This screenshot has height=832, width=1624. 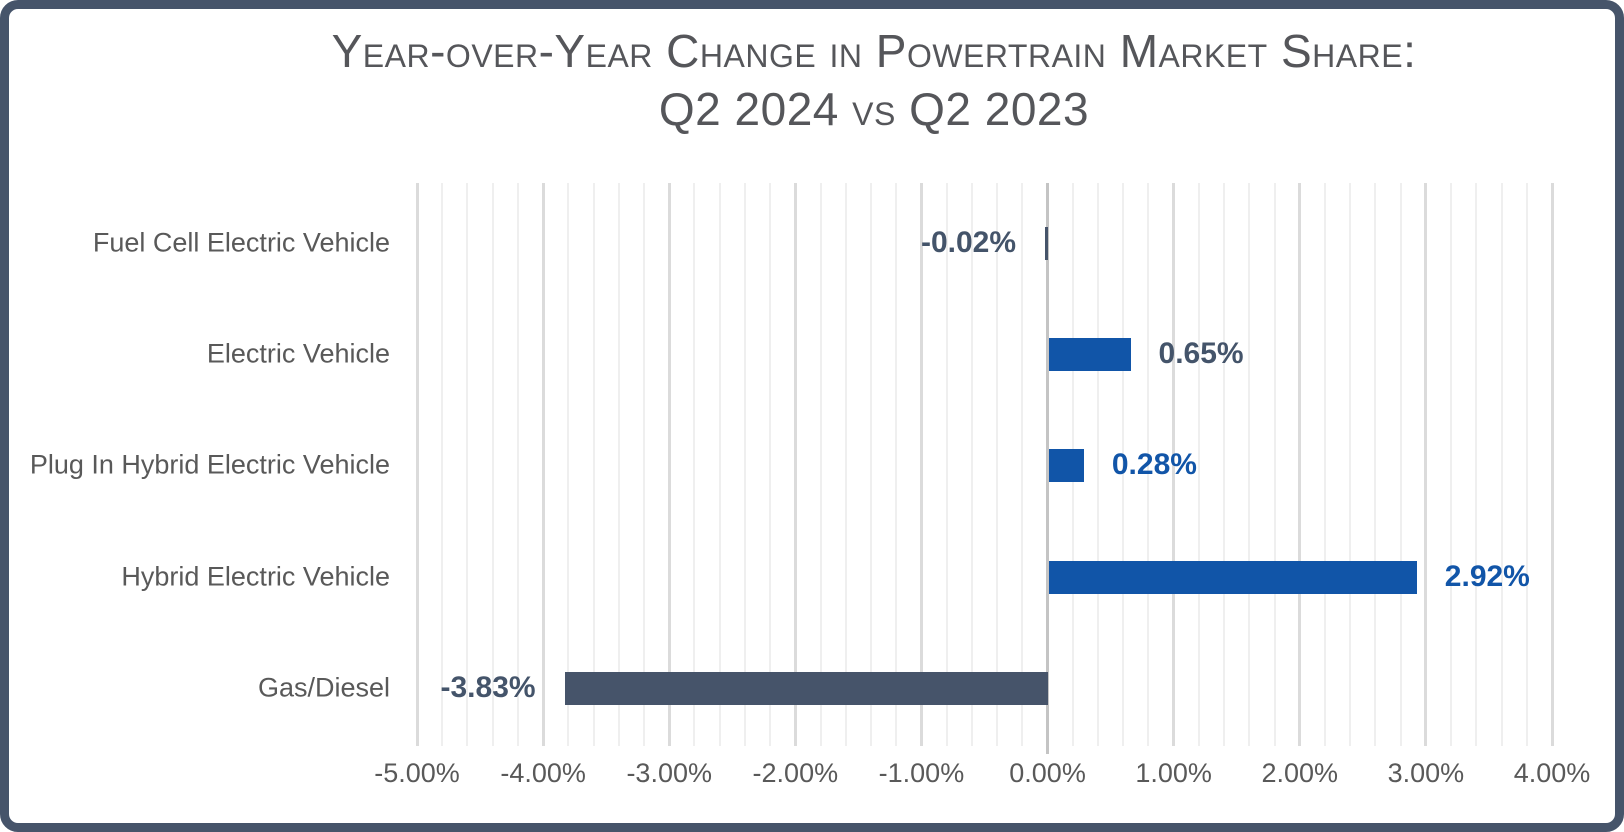 I want to click on chart-title-line-2: Q2 2024 vs Q2 2023, so click(x=874, y=109).